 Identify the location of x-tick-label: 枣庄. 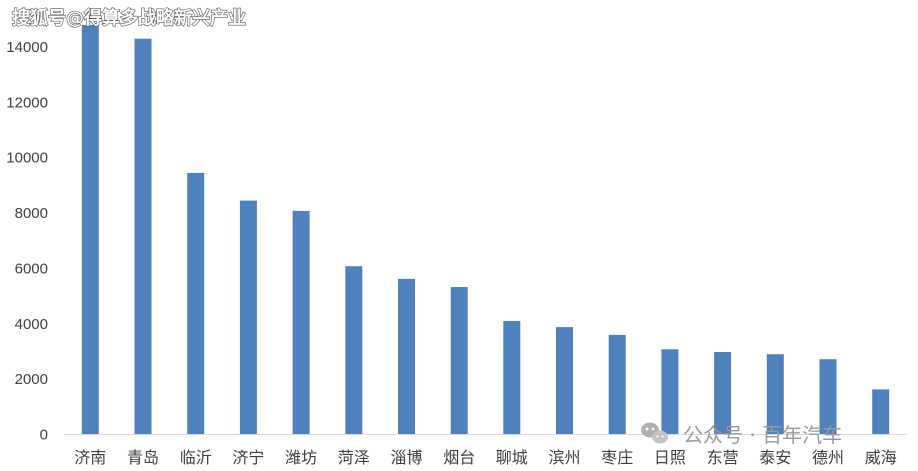
(617, 457).